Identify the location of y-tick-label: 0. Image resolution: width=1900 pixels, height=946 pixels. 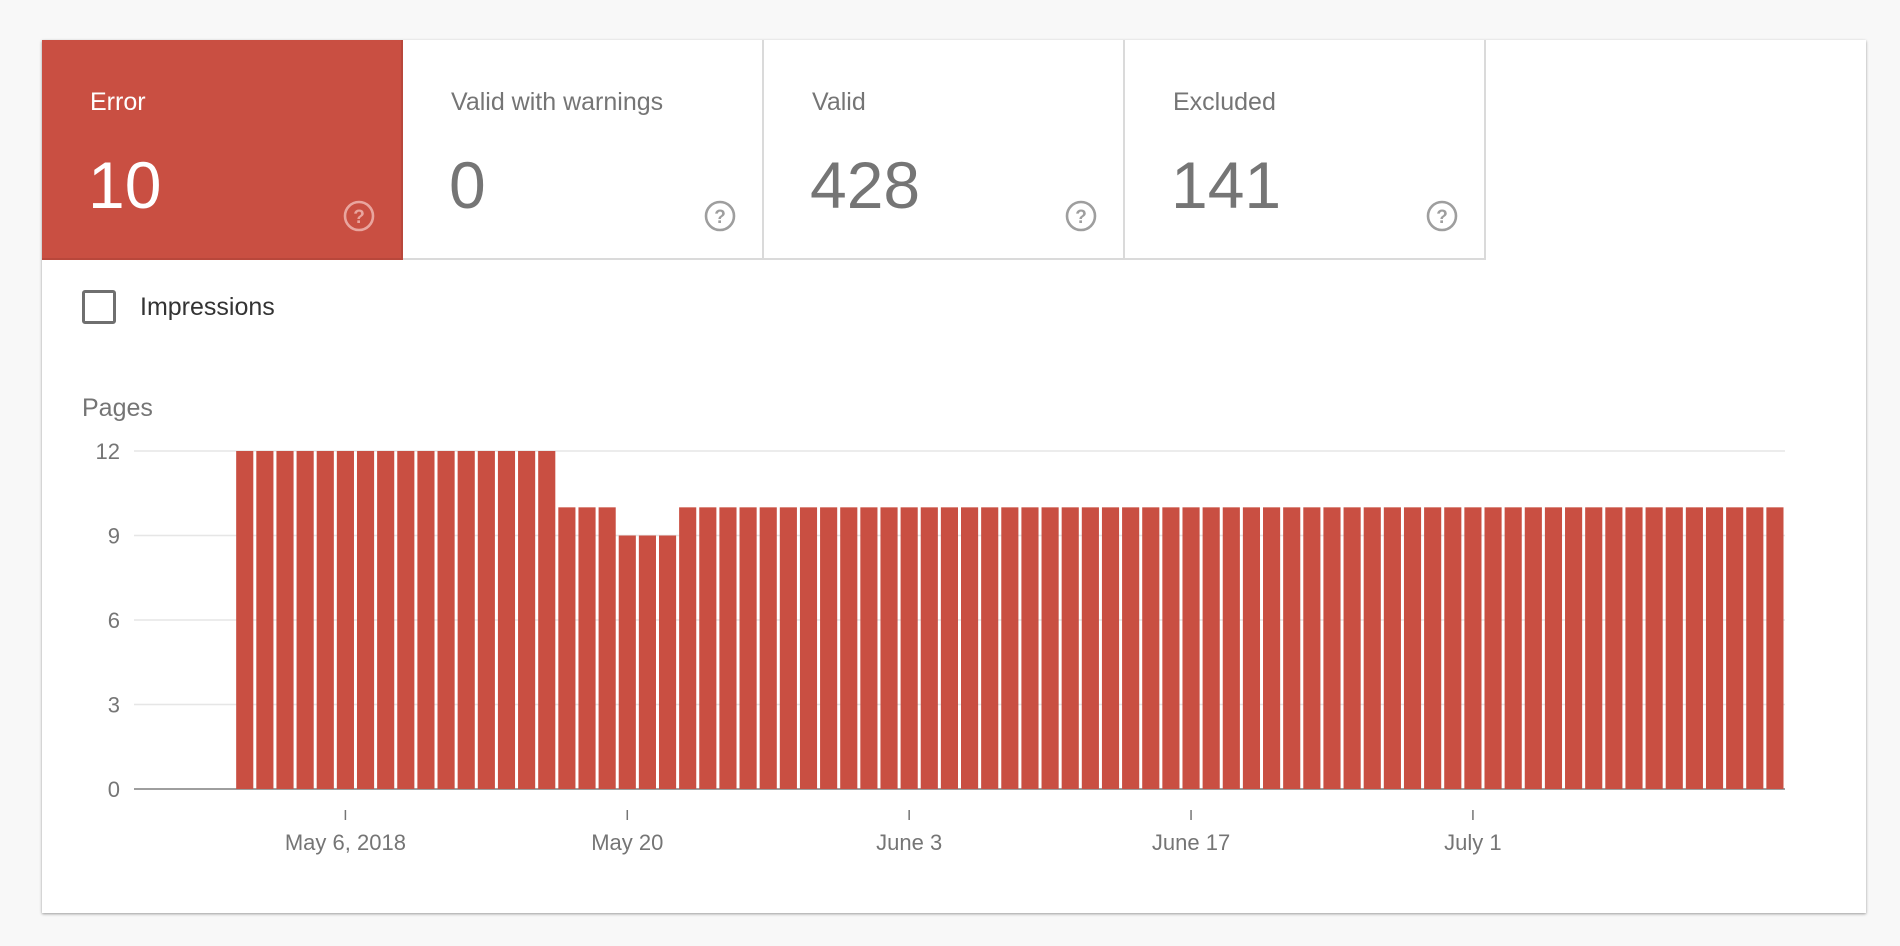
(114, 789).